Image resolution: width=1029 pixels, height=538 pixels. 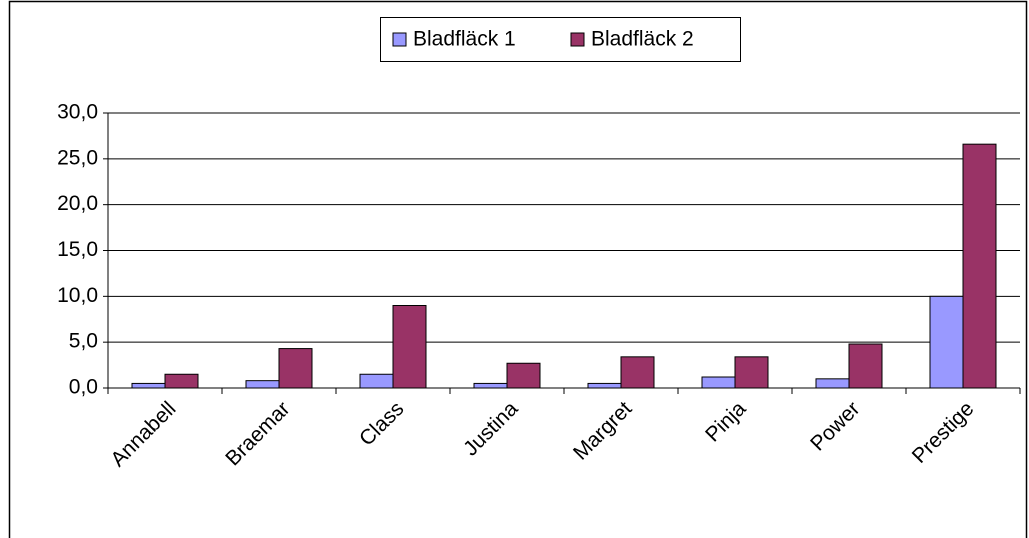 I want to click on y-tick-label: 25,0, so click(x=77, y=157).